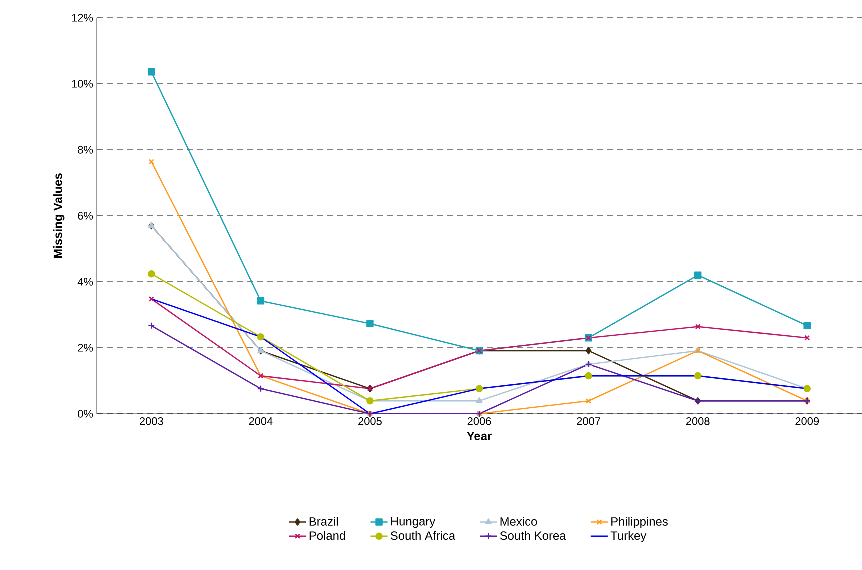 The width and height of the screenshot is (862, 570). Describe the element at coordinates (328, 535) in the screenshot. I see `legend-label: Poland` at that location.